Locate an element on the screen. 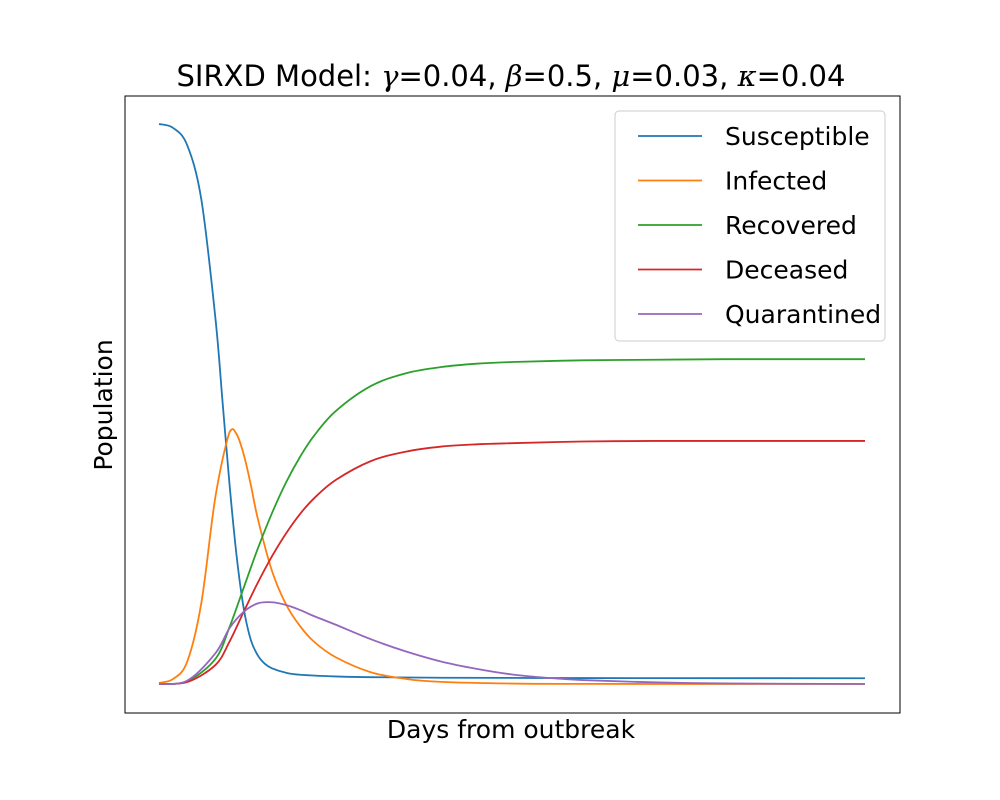 This screenshot has width=1000, height=800. legend-label: Quarantined is located at coordinates (803, 314).